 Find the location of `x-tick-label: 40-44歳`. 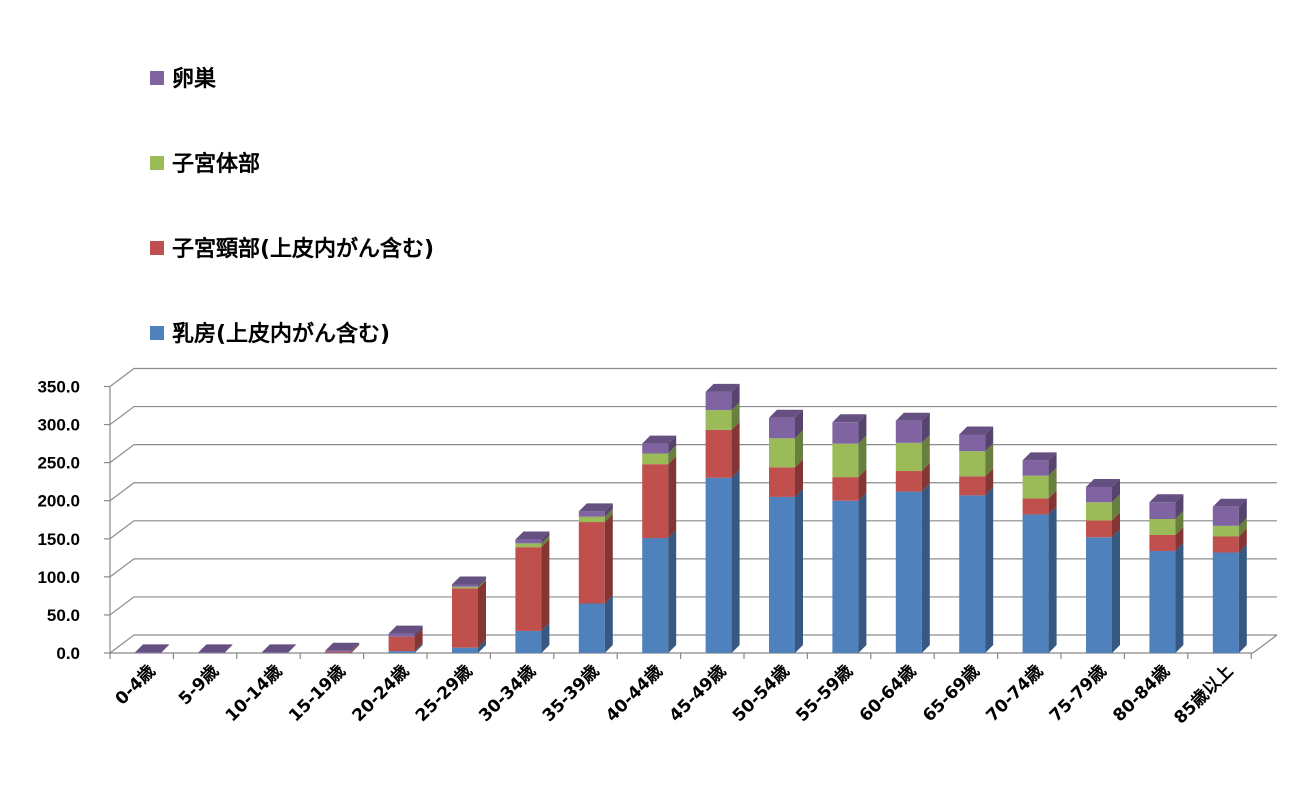

x-tick-label: 40-44歳 is located at coordinates (633, 693).